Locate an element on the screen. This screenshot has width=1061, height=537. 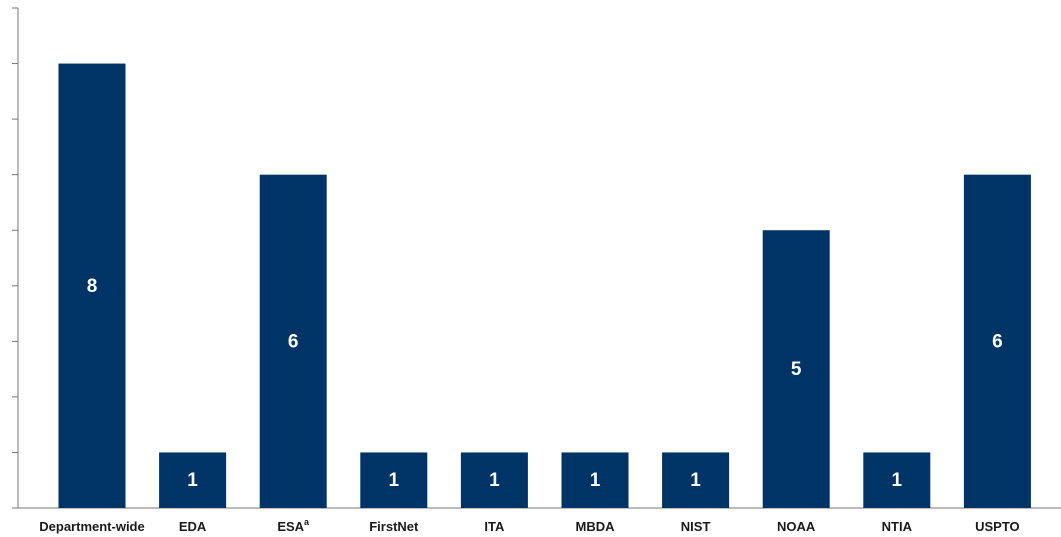
x-axis-tick-label: EDA is located at coordinates (193, 526).